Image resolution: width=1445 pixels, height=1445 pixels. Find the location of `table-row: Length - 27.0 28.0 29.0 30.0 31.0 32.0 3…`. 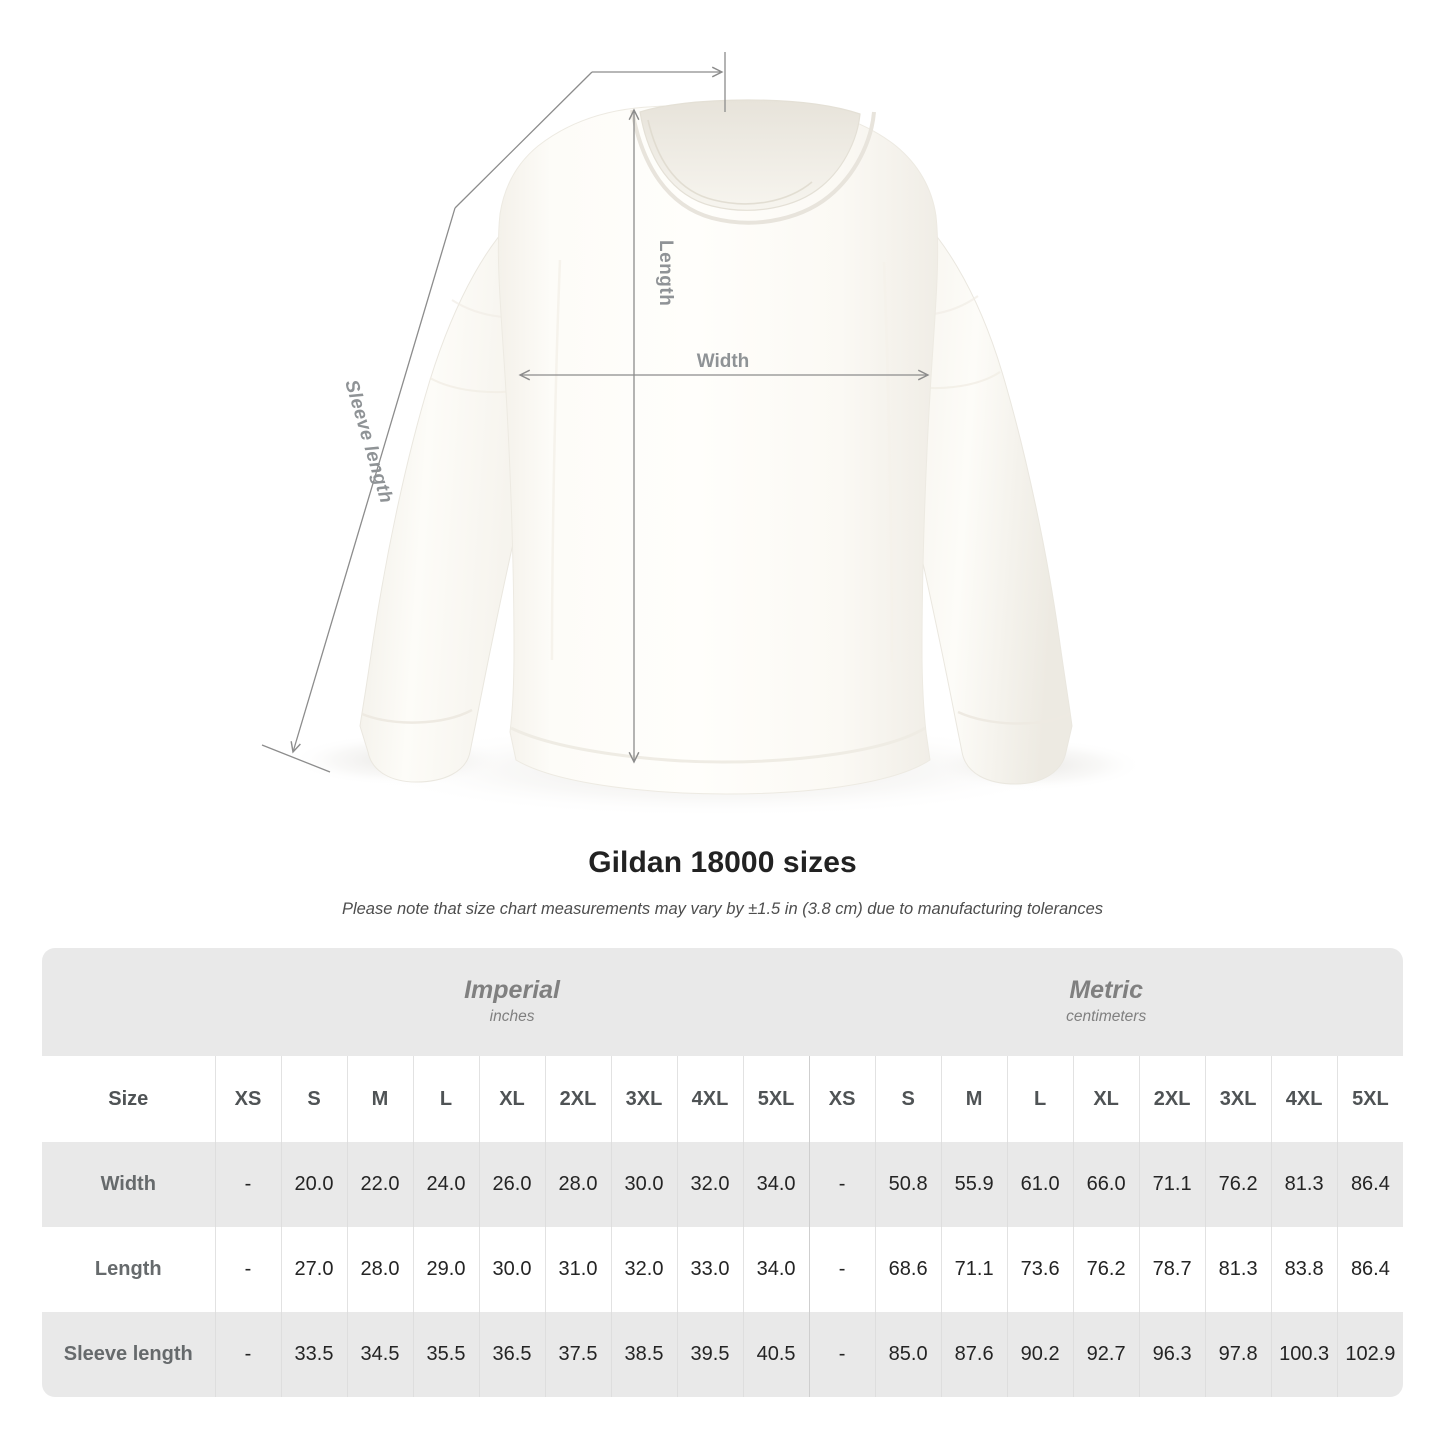

table-row: Length - 27.0 28.0 29.0 30.0 31.0 32.0 3… is located at coordinates (723, 1269).